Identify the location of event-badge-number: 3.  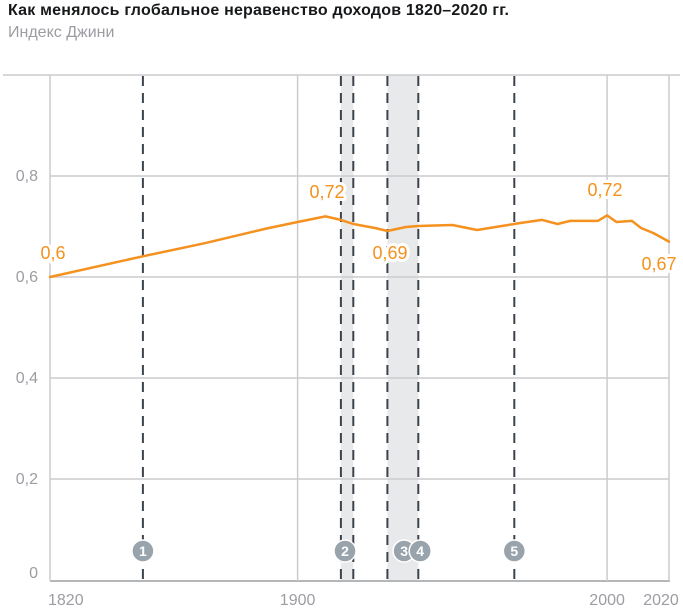
(404, 551).